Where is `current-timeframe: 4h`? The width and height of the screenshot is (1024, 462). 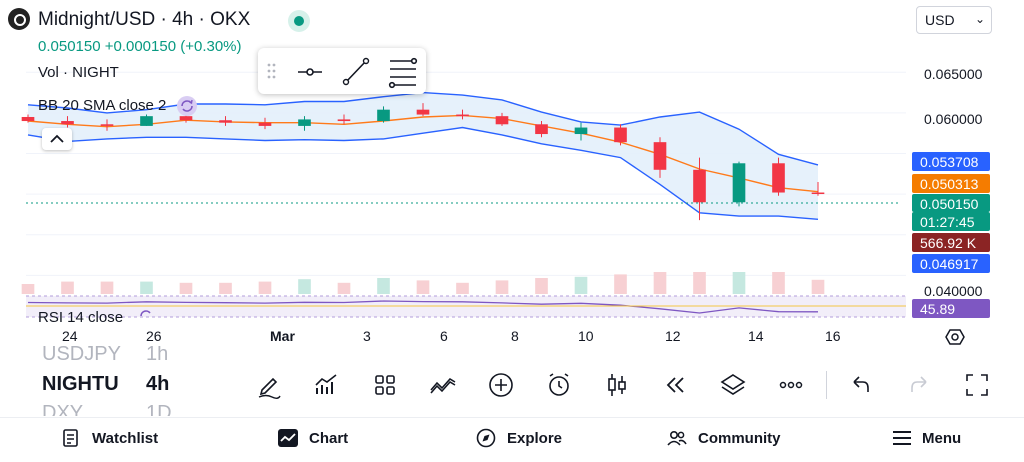
current-timeframe: 4h is located at coordinates (158, 384).